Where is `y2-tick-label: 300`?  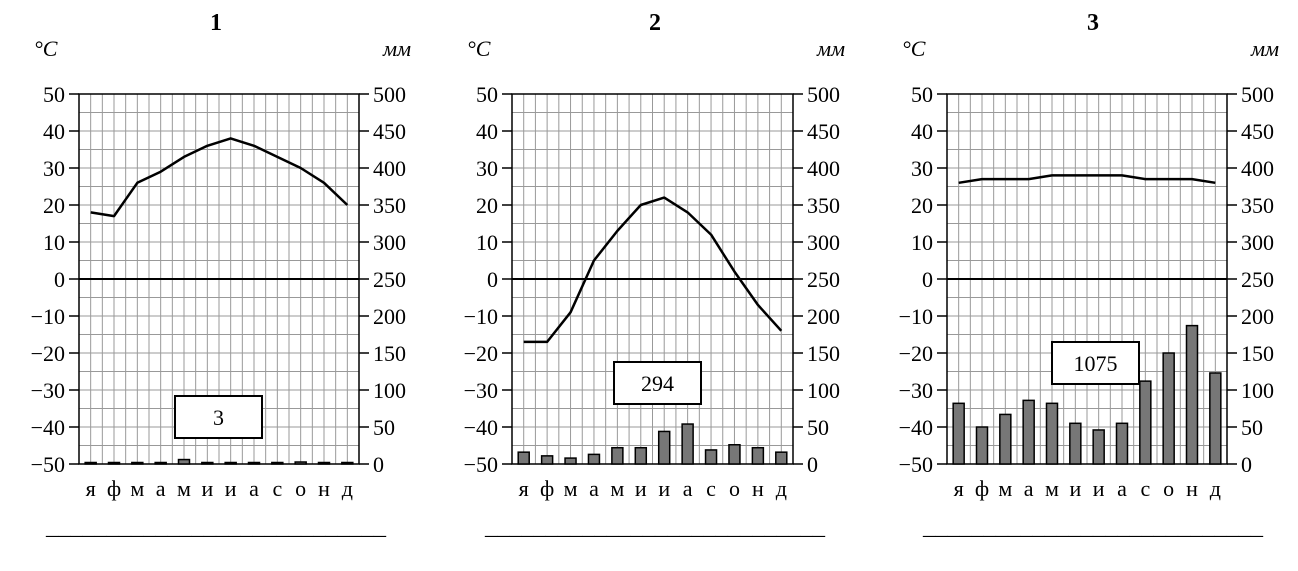 y2-tick-label: 300 is located at coordinates (389, 242).